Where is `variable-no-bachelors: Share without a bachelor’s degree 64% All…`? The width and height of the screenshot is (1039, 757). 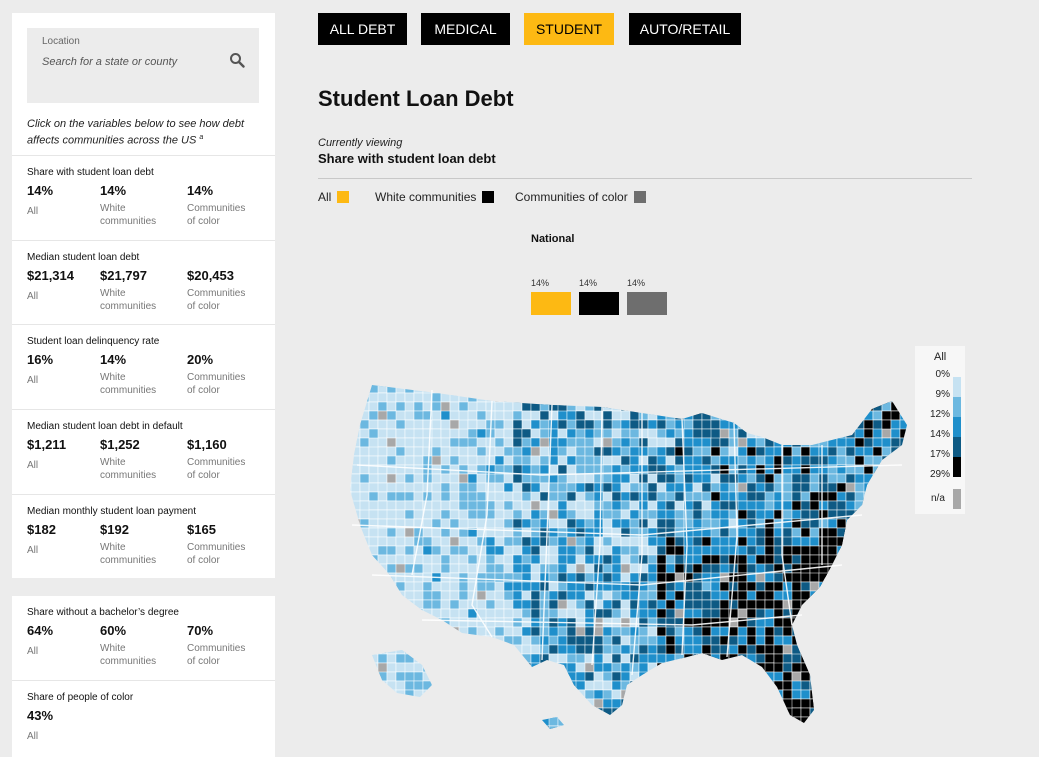 variable-no-bachelors: Share without a bachelor’s degree 64% All… is located at coordinates (143, 638).